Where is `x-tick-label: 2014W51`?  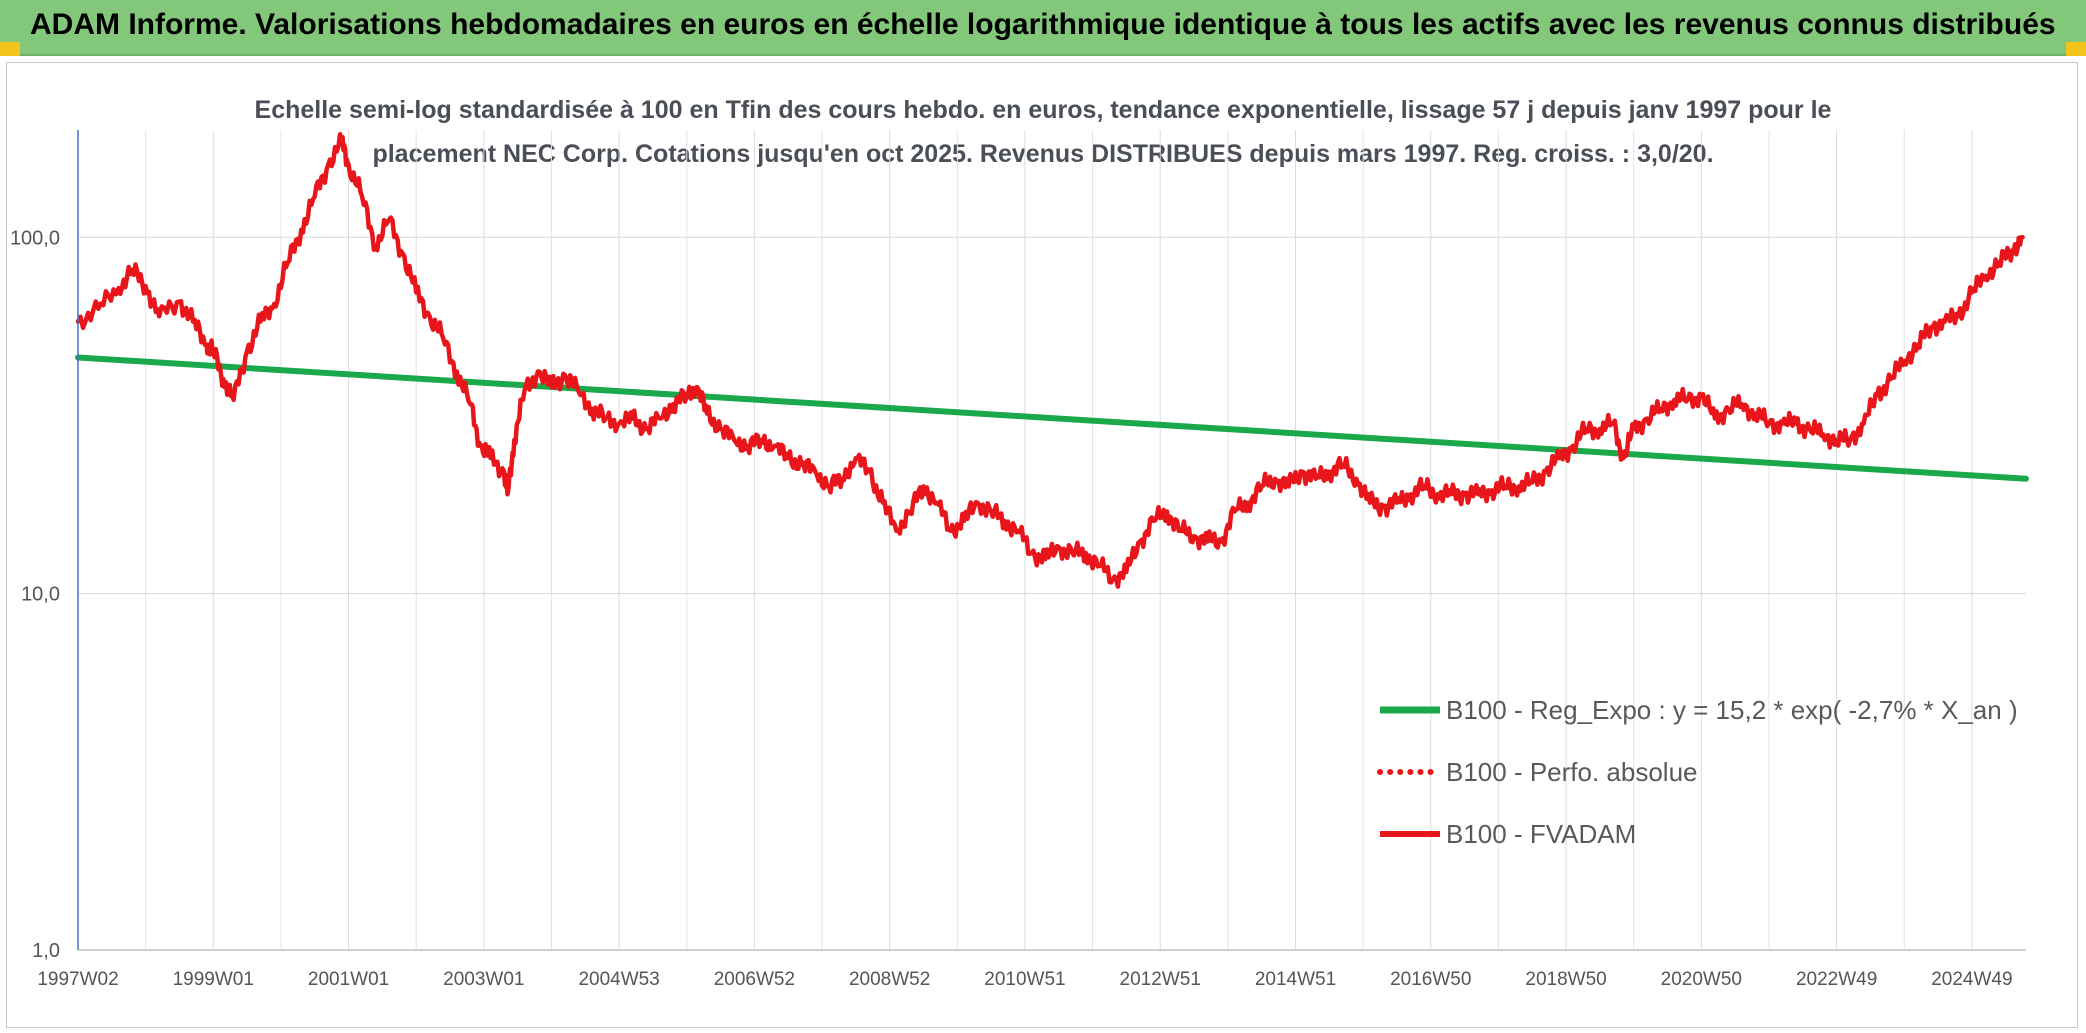
x-tick-label: 2014W51 is located at coordinates (1295, 979).